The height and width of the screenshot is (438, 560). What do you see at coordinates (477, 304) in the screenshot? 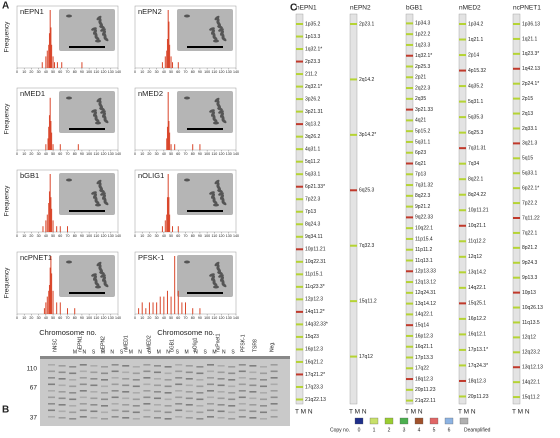
I see `band-label: 15q25.1` at bounding box center [477, 304].